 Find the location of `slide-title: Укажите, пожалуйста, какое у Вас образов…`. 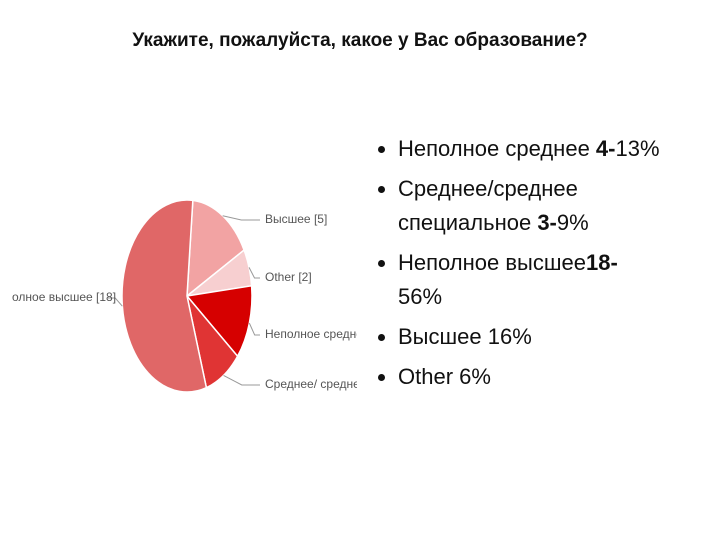

slide-title: Укажите, пожалуйста, какое у Вас образов… is located at coordinates (360, 40).